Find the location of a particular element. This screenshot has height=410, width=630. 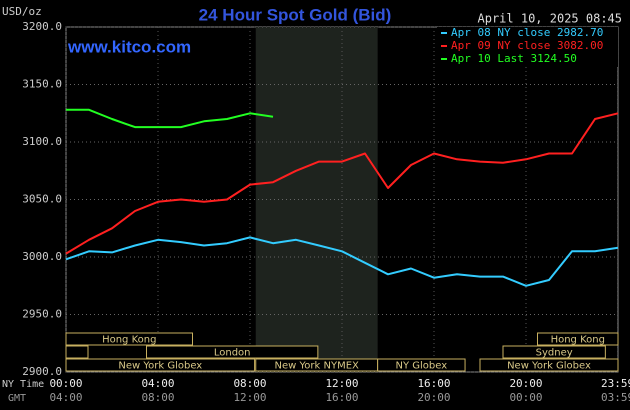

x-tick-label: 00:00 is located at coordinates (65, 383).